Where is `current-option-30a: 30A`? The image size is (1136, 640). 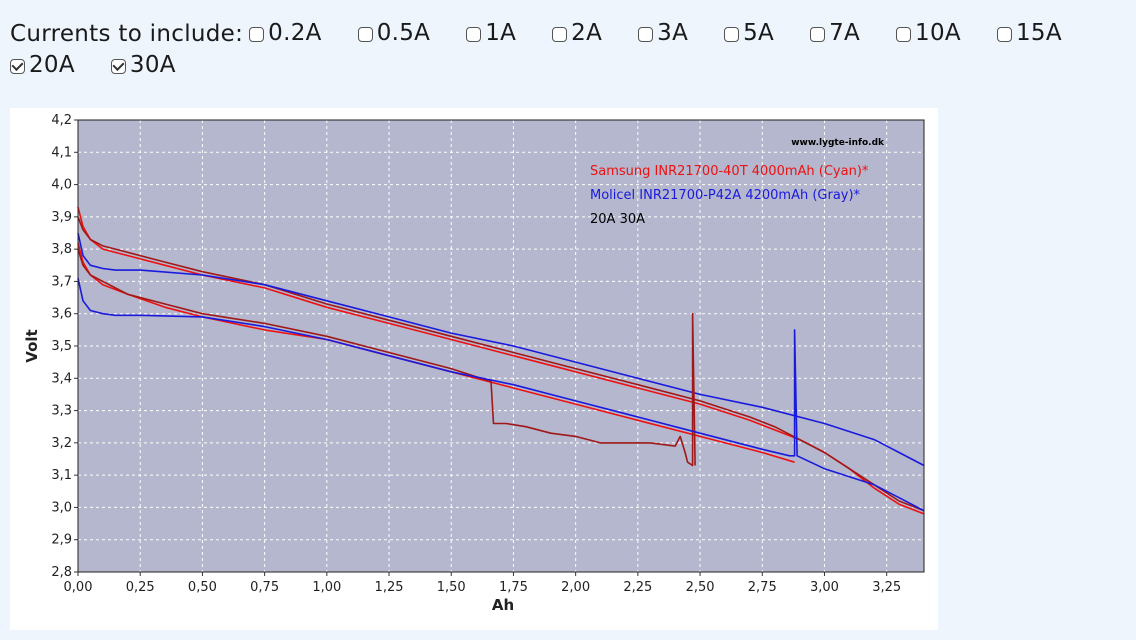 current-option-30a: 30A is located at coordinates (143, 65).